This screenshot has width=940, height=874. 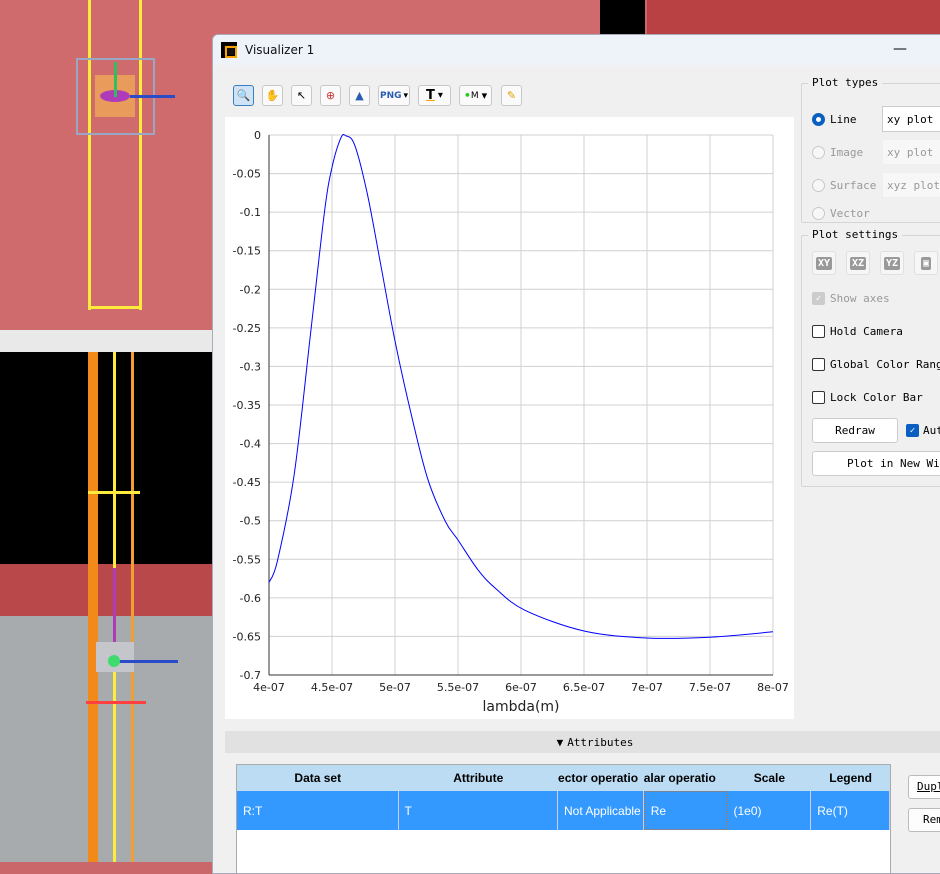 What do you see at coordinates (622, 17) in the screenshot?
I see `viewport-3d-corner` at bounding box center [622, 17].